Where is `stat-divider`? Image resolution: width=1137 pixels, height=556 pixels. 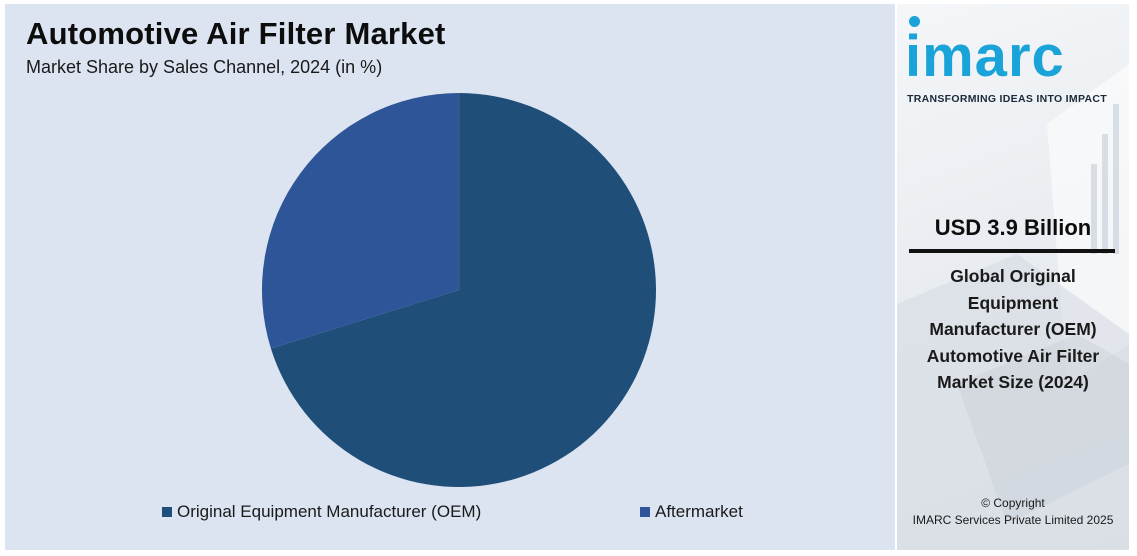 stat-divider is located at coordinates (1012, 251).